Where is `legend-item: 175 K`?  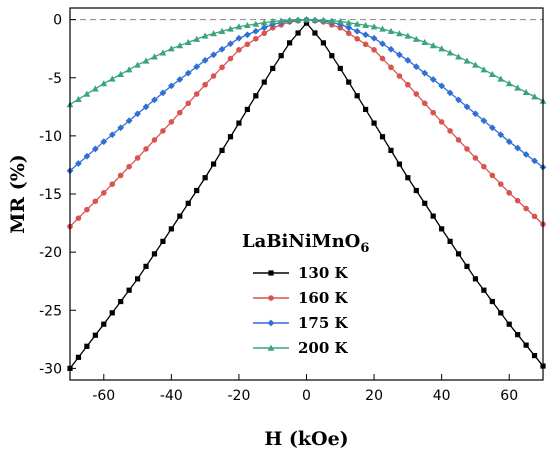 legend-item: 175 K is located at coordinates (301, 323).